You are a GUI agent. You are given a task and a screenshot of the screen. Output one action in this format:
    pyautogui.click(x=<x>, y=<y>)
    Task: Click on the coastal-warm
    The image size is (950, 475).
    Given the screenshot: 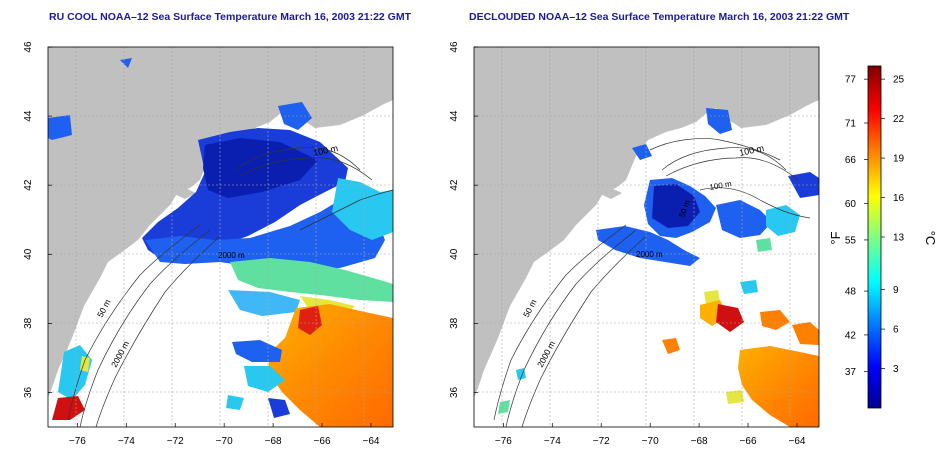 What is the action you would take?
    pyautogui.click(x=68, y=408)
    